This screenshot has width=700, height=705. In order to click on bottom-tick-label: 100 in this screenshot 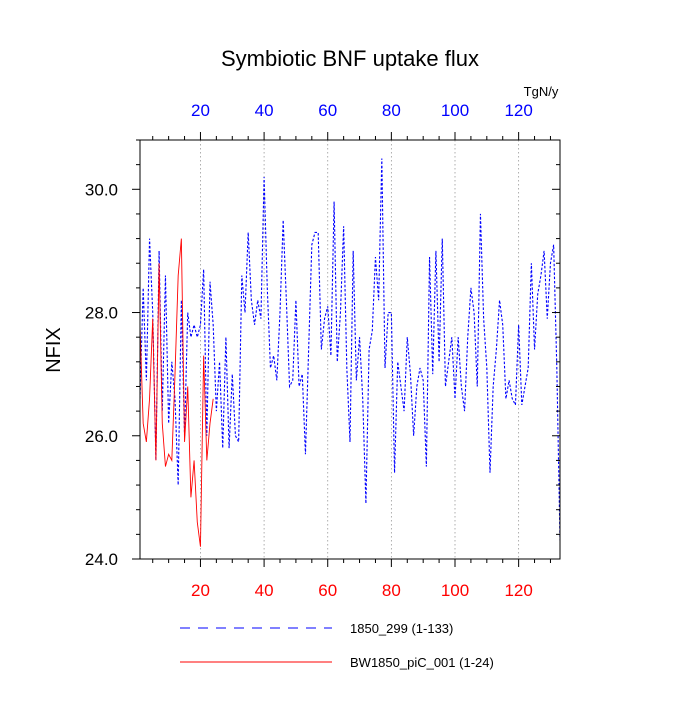, I will do `click(455, 590)`.